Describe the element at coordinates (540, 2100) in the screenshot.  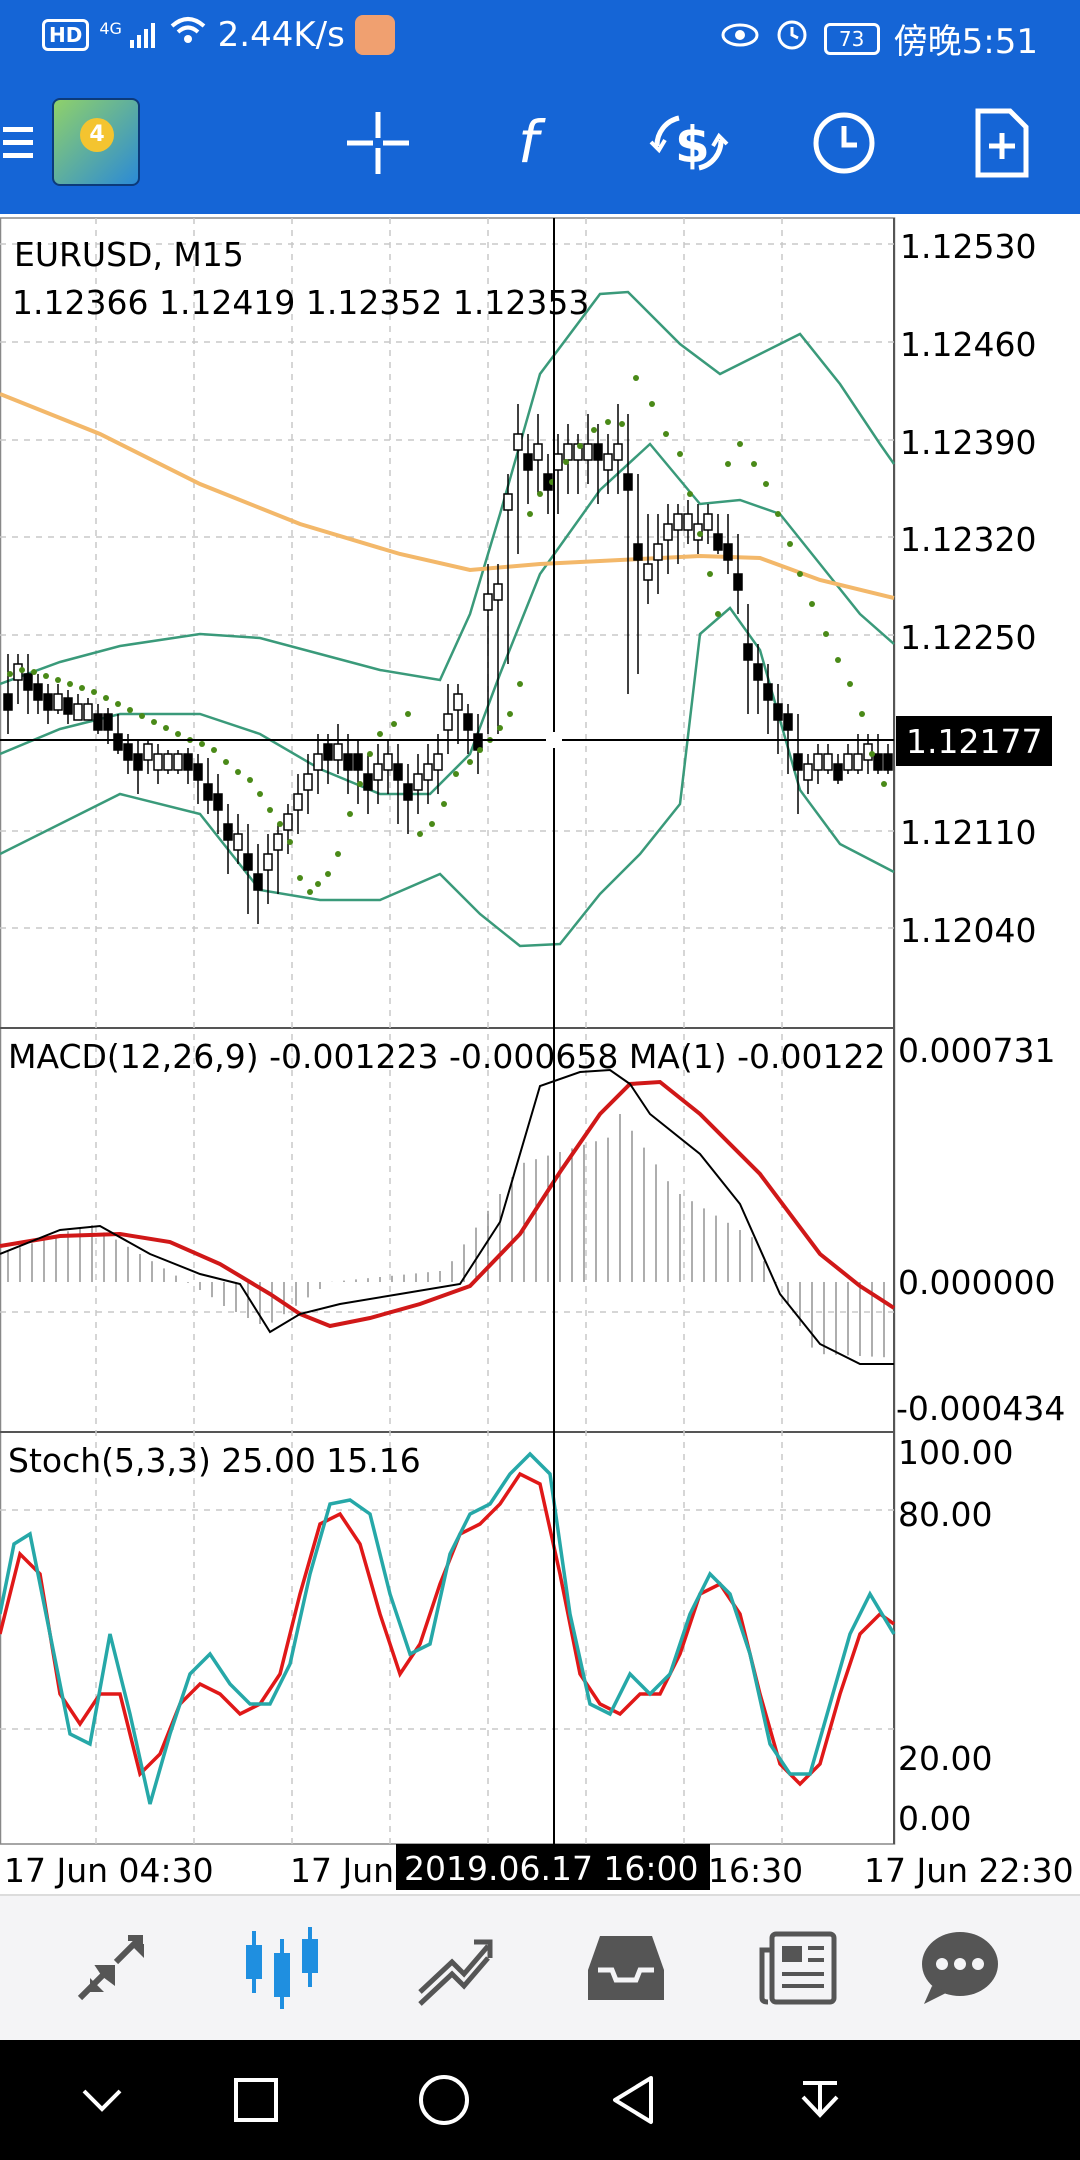
I see `system-navigation-bar` at that location.